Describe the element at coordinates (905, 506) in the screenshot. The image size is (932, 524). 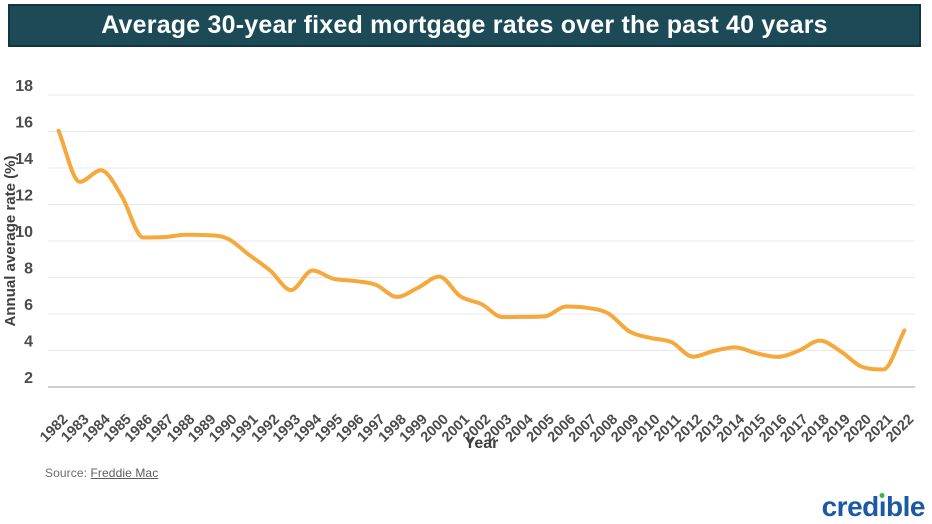
I see `logo-text-end: ble` at that location.